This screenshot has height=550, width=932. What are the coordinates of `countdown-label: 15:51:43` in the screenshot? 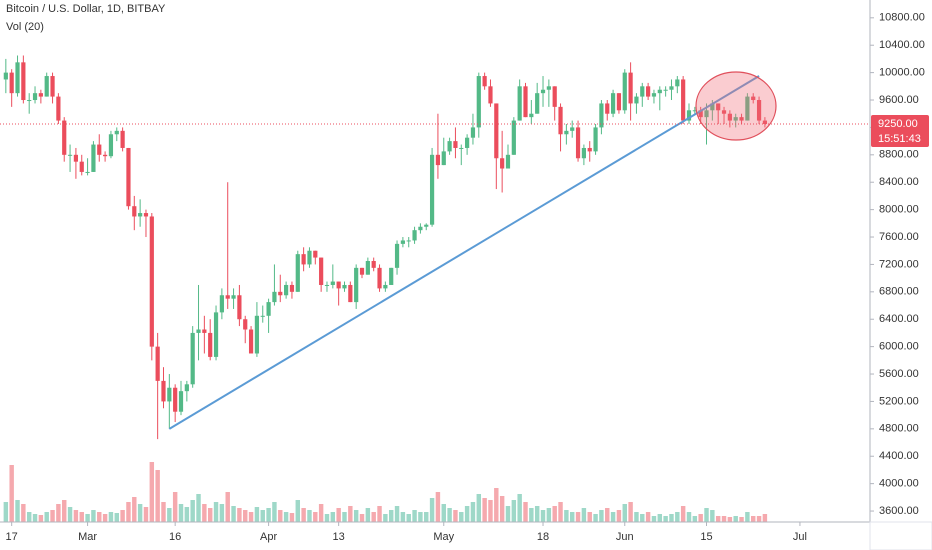 It's located at (899, 139).